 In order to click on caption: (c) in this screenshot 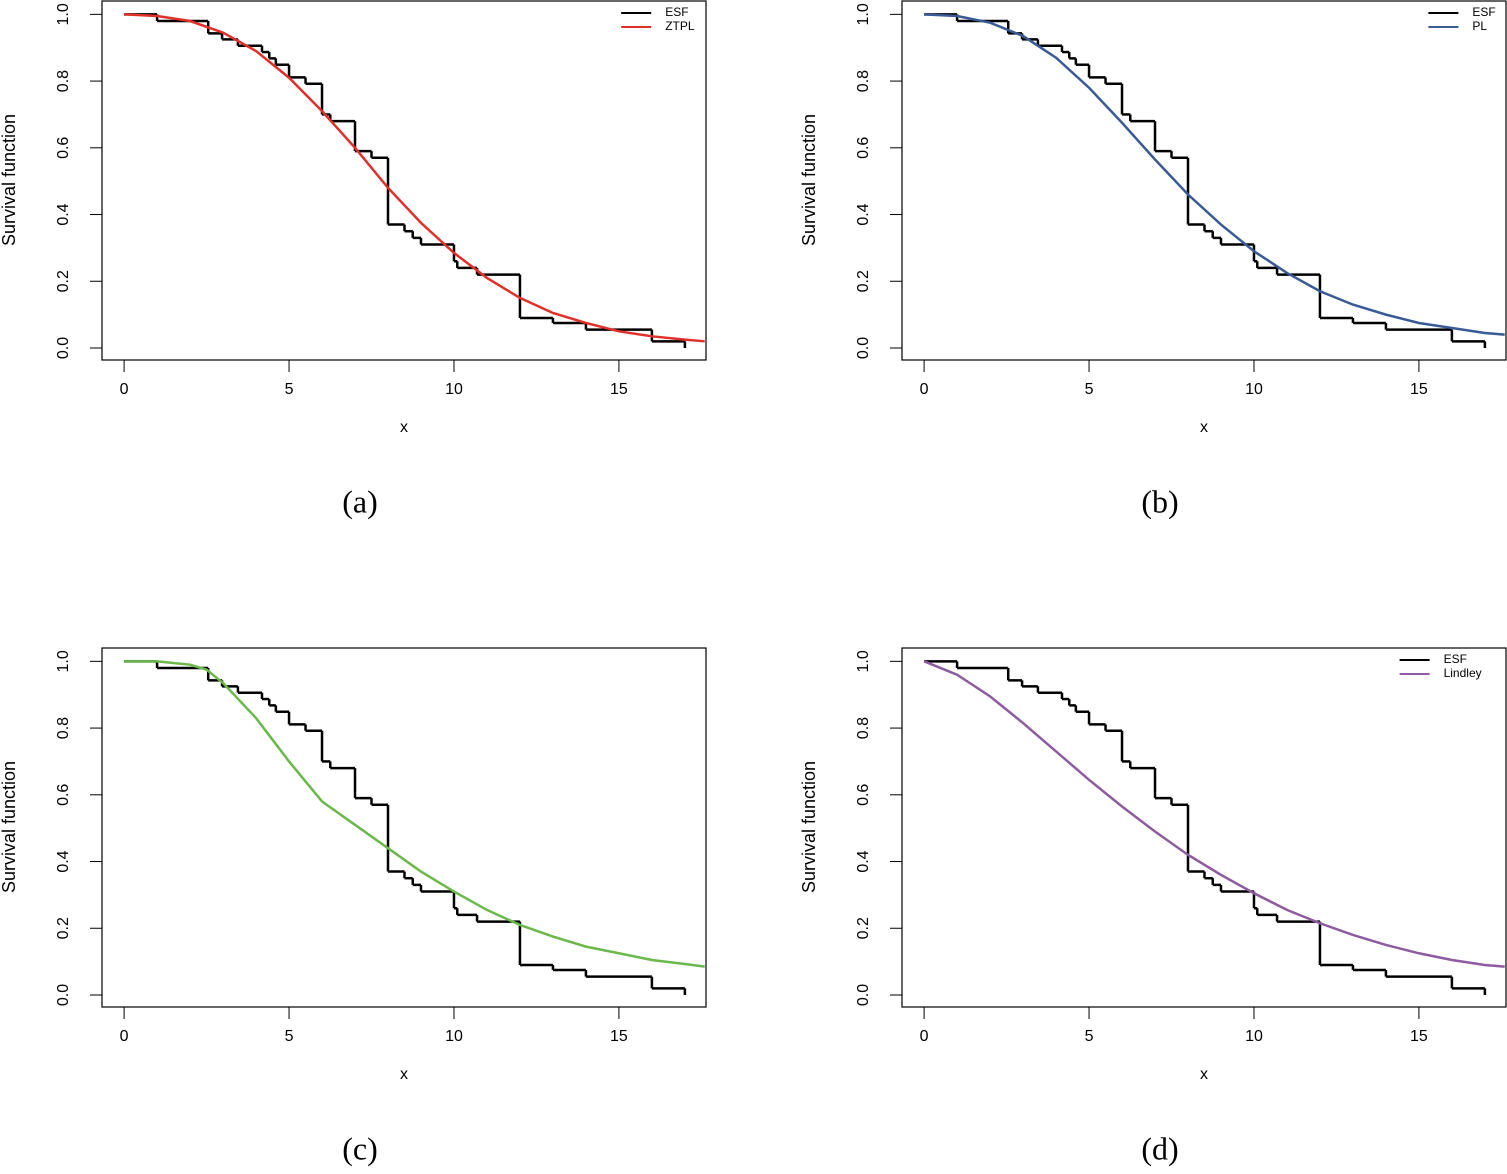, I will do `click(360, 1148)`.